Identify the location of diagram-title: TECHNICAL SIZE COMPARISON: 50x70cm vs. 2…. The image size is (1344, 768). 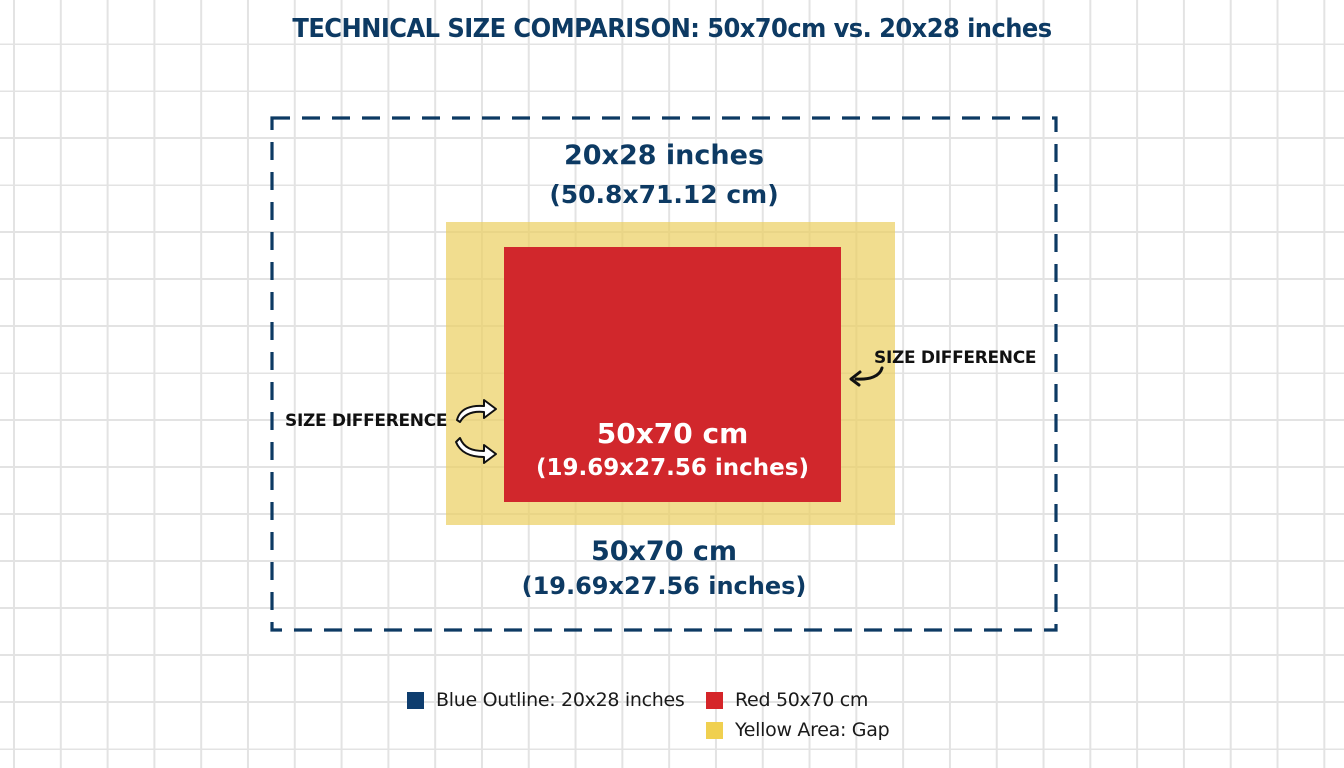
(672, 29).